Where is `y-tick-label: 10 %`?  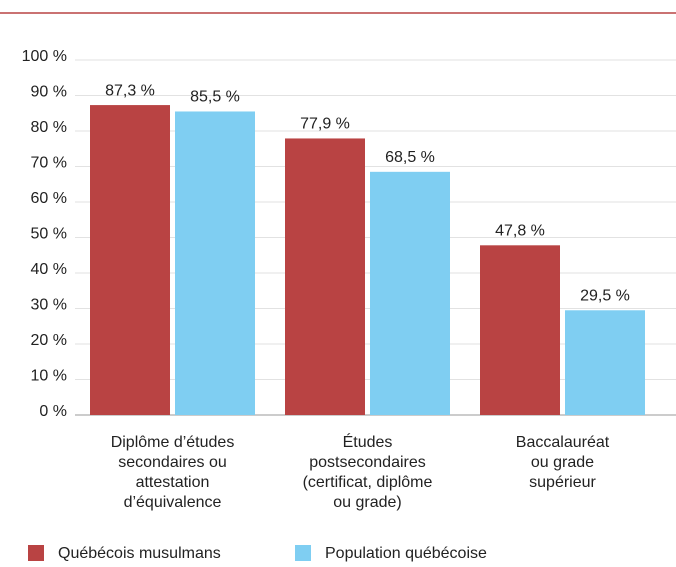
y-tick-label: 10 % is located at coordinates (49, 376).